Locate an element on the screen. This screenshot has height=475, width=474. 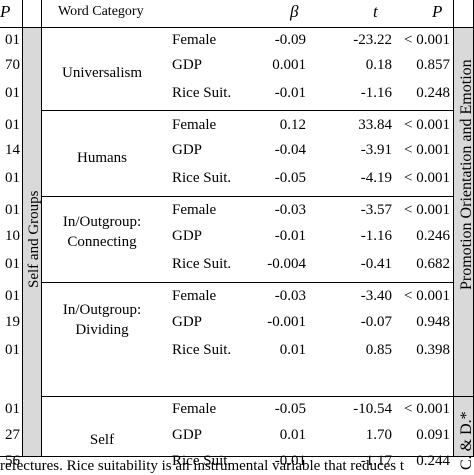
vline-left-a is located at coordinates (22, 228).